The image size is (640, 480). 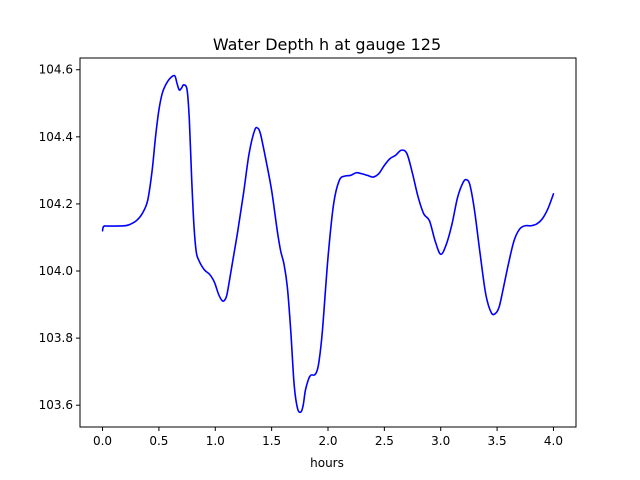 I want to click on x-tick-label: 1.0, so click(x=215, y=441).